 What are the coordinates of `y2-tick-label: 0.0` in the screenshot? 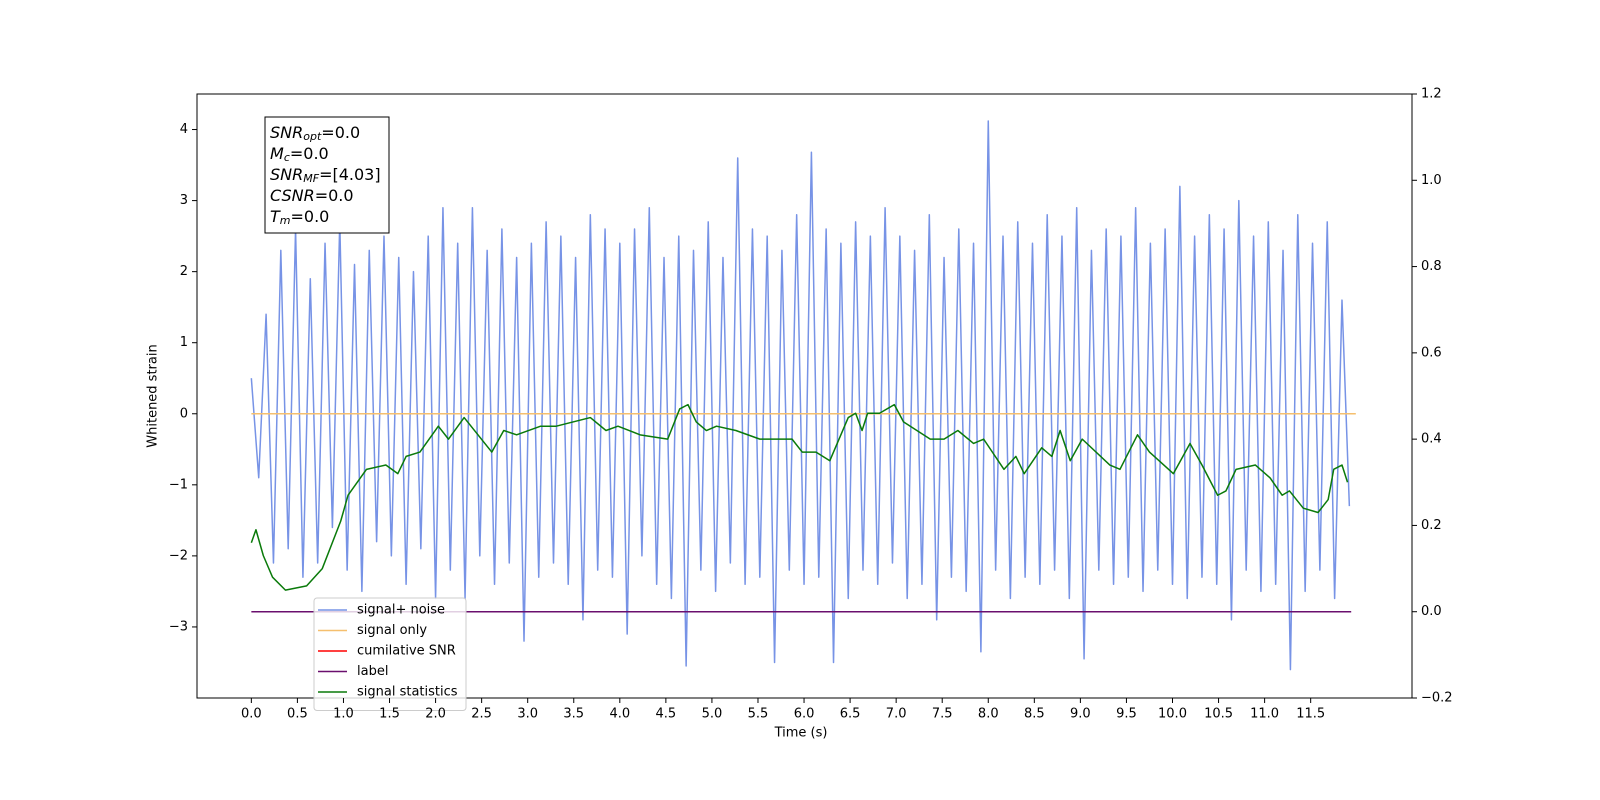 It's located at (1431, 611).